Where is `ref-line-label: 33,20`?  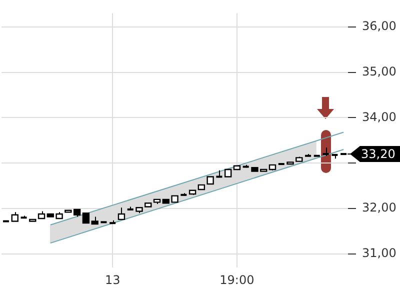 ref-line-label: 33,20 is located at coordinates (378, 154).